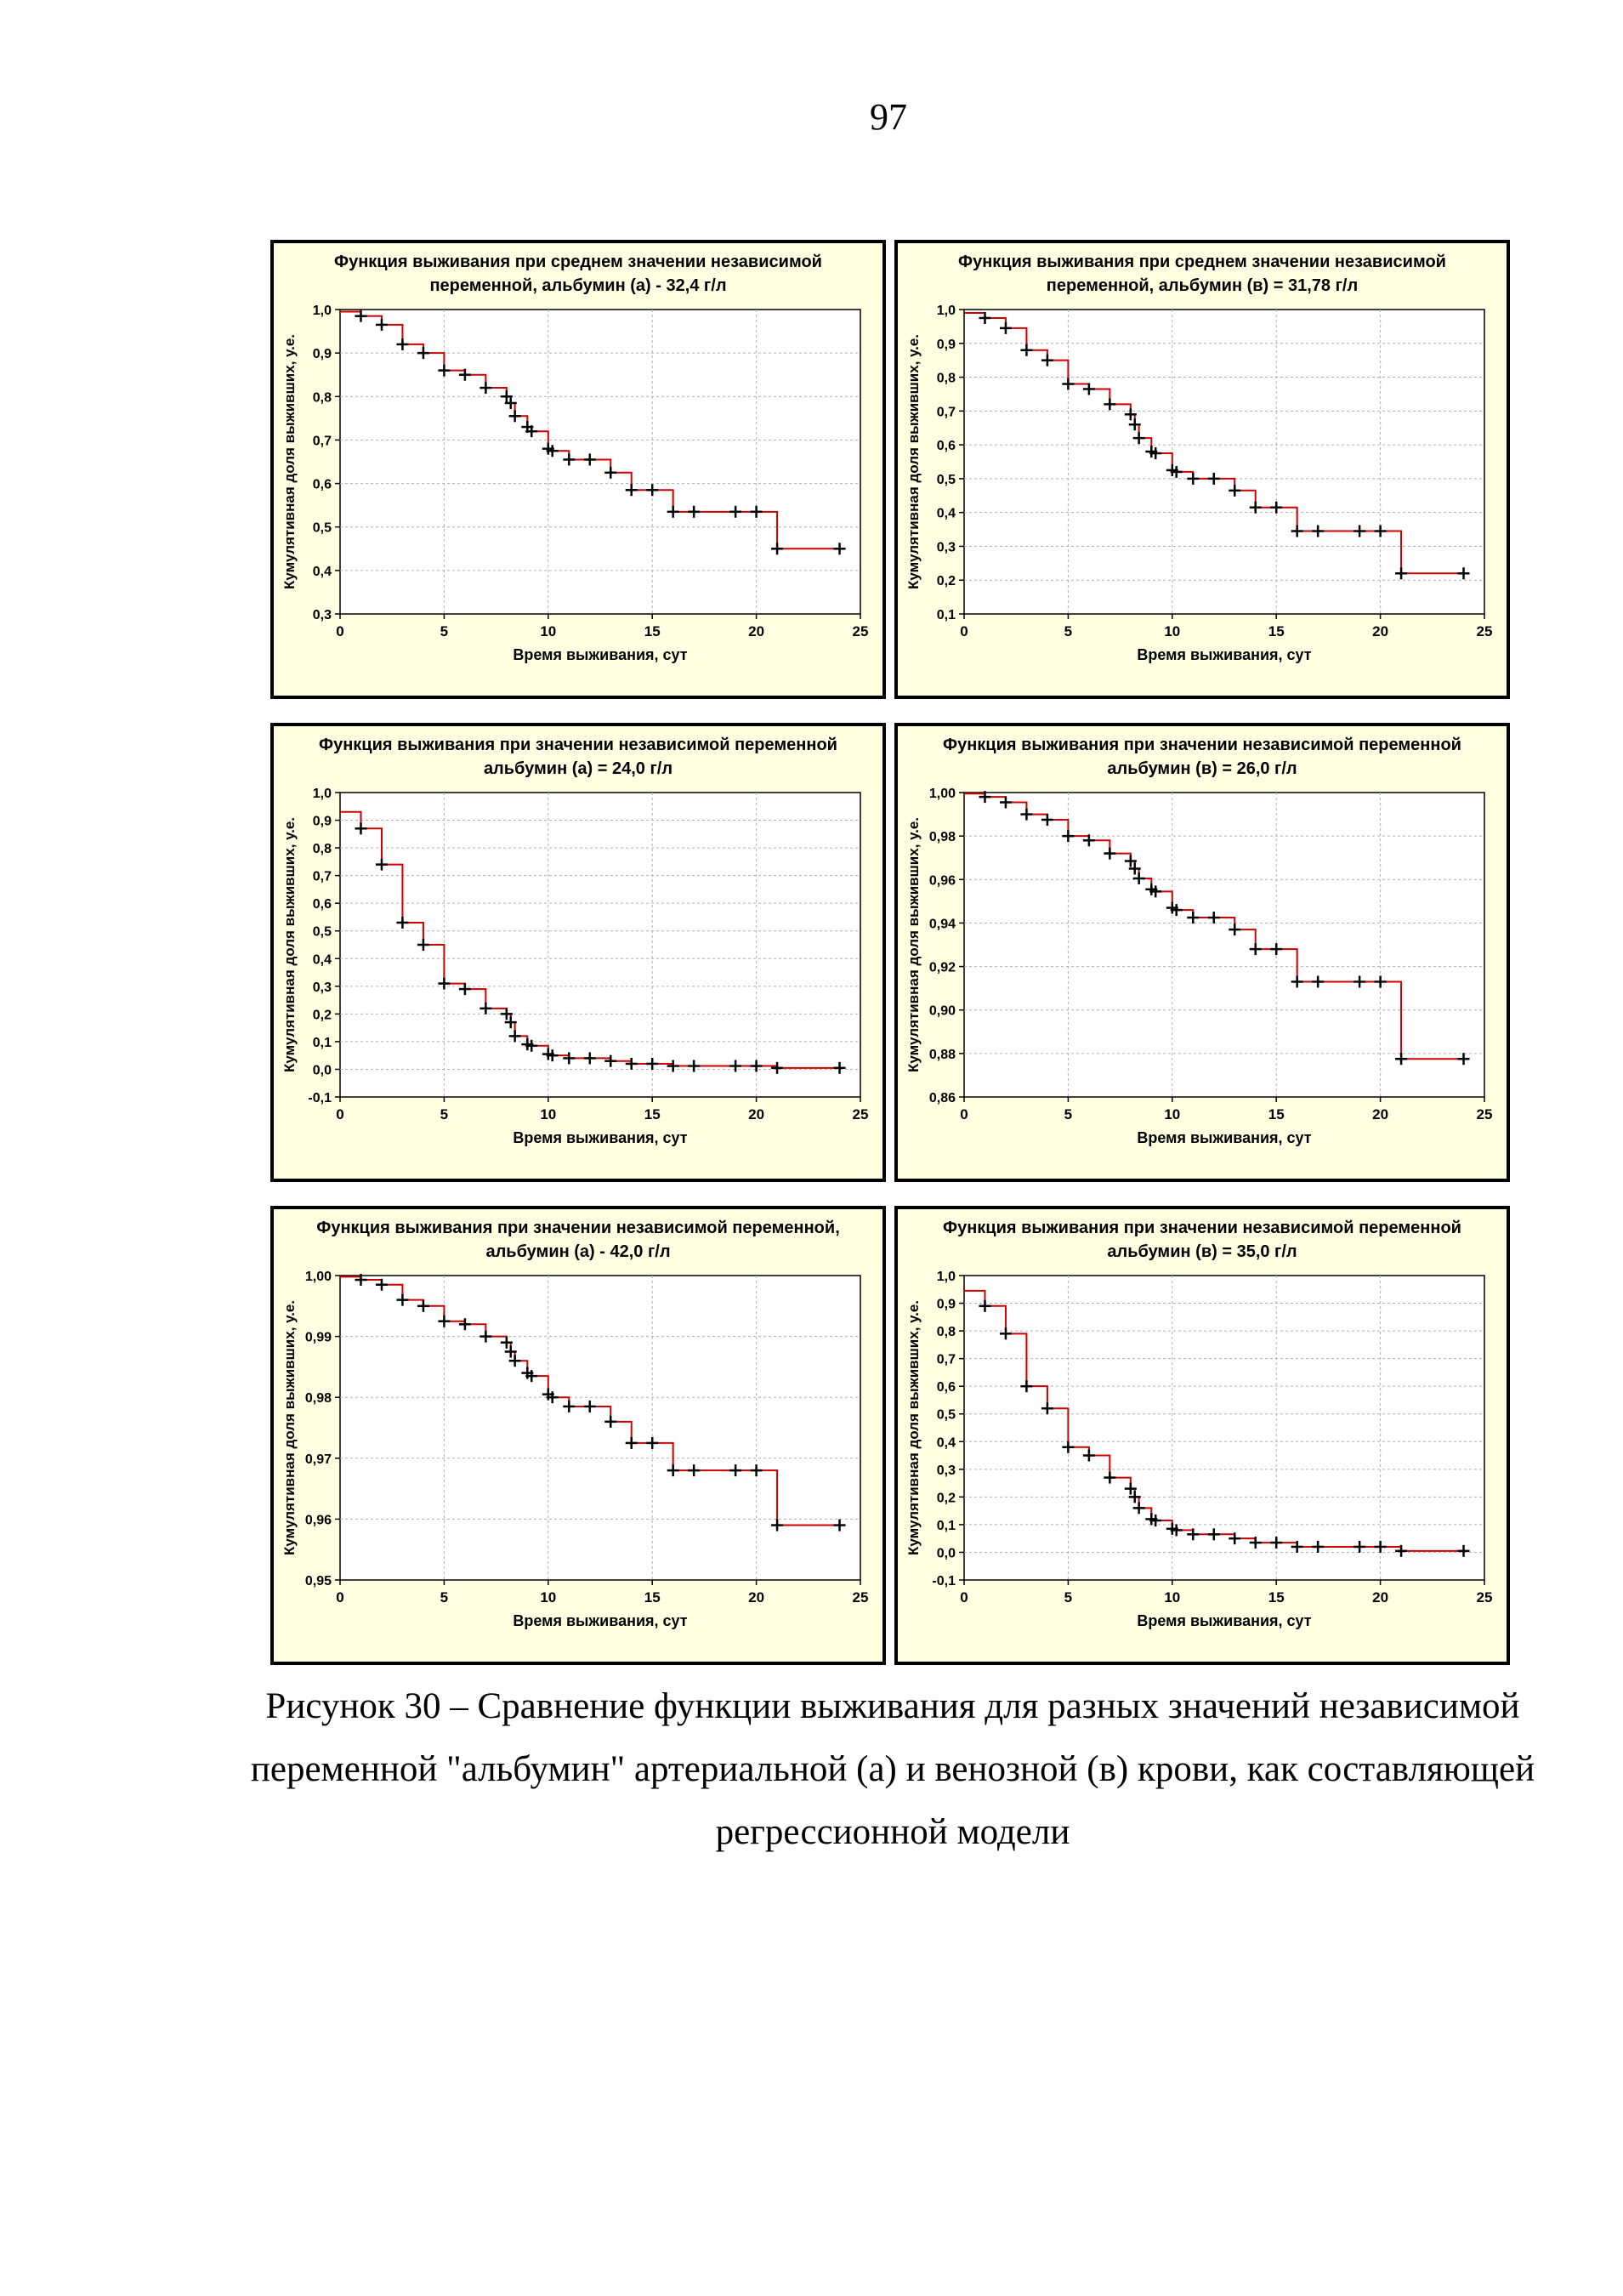  Describe the element at coordinates (318, 1520) in the screenshot. I see `y-tick-label: 0,96` at that location.